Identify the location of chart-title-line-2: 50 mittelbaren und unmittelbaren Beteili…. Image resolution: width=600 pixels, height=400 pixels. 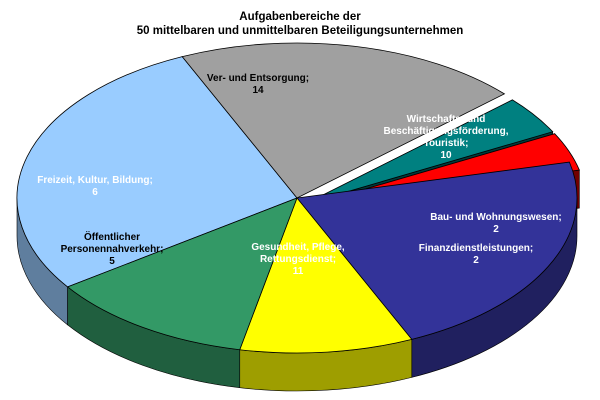
(300, 31).